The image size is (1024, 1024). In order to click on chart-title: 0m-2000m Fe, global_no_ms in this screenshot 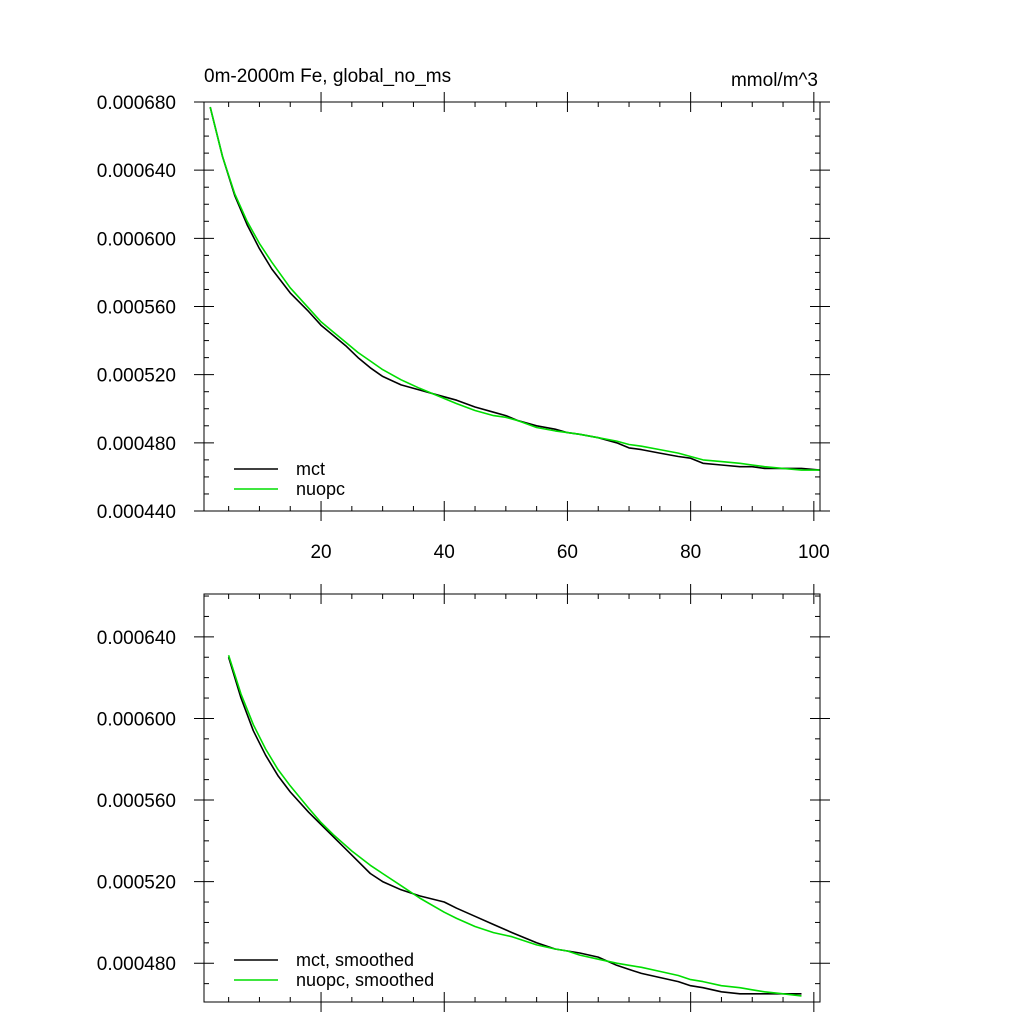, I will do `click(327, 76)`.